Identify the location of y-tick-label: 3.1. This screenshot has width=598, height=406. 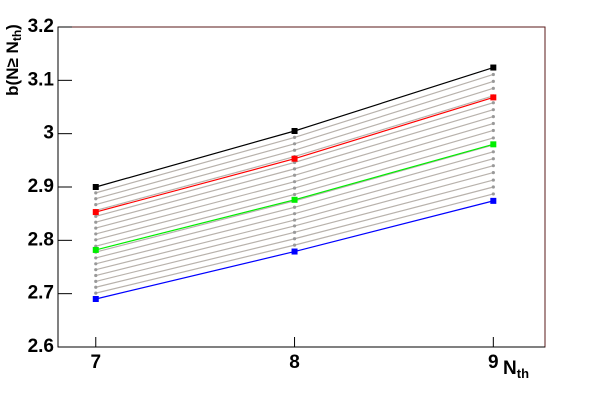
(41, 79).